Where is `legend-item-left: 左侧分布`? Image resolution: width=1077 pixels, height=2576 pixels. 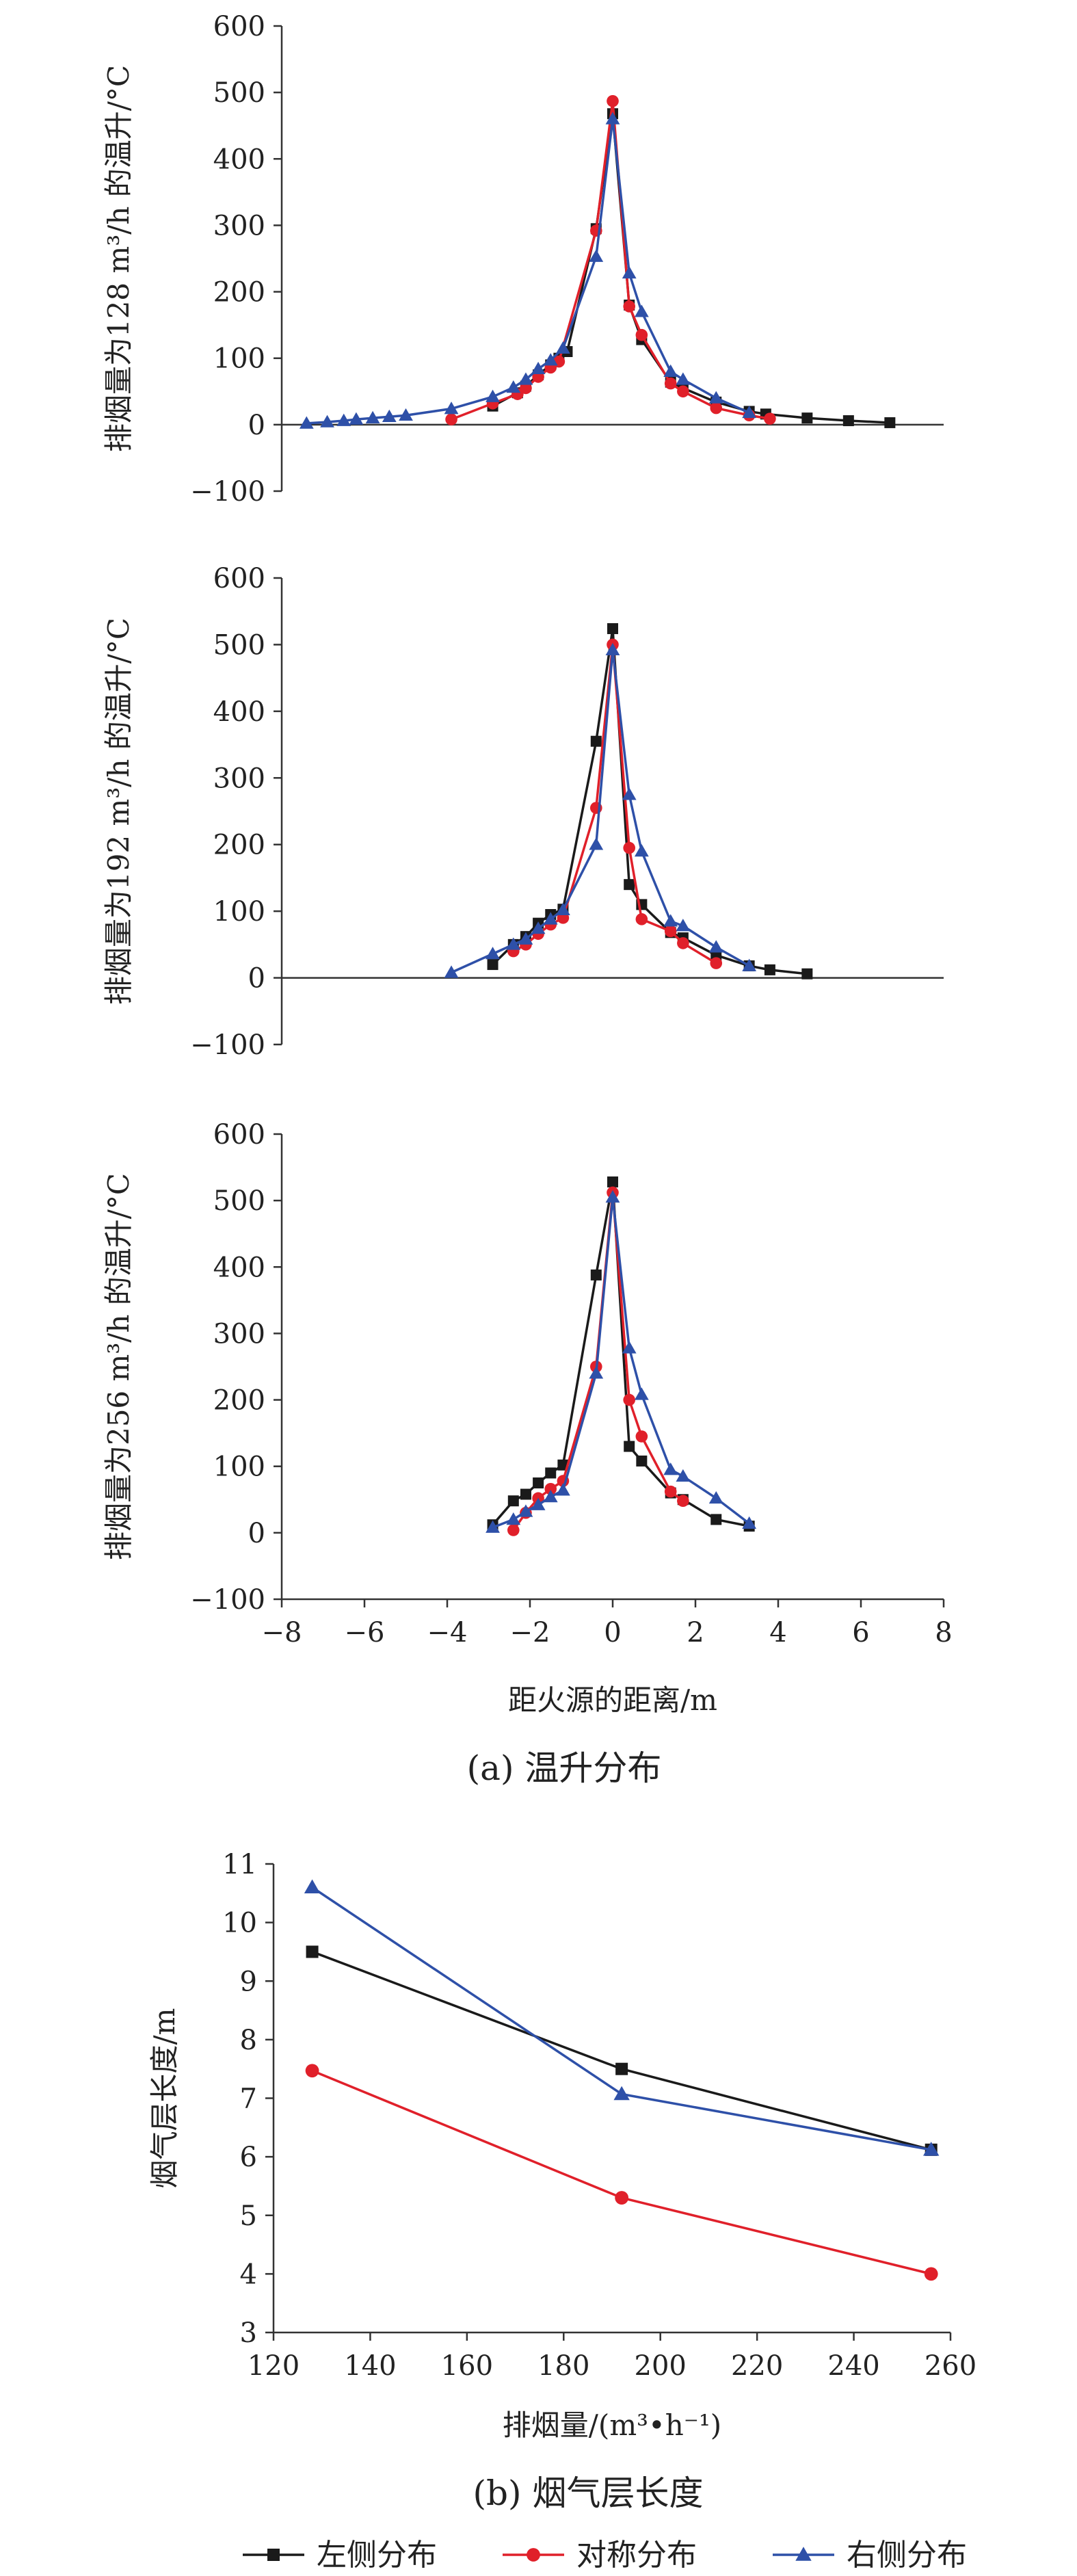 legend-item-left: 左侧分布 is located at coordinates (340, 2555).